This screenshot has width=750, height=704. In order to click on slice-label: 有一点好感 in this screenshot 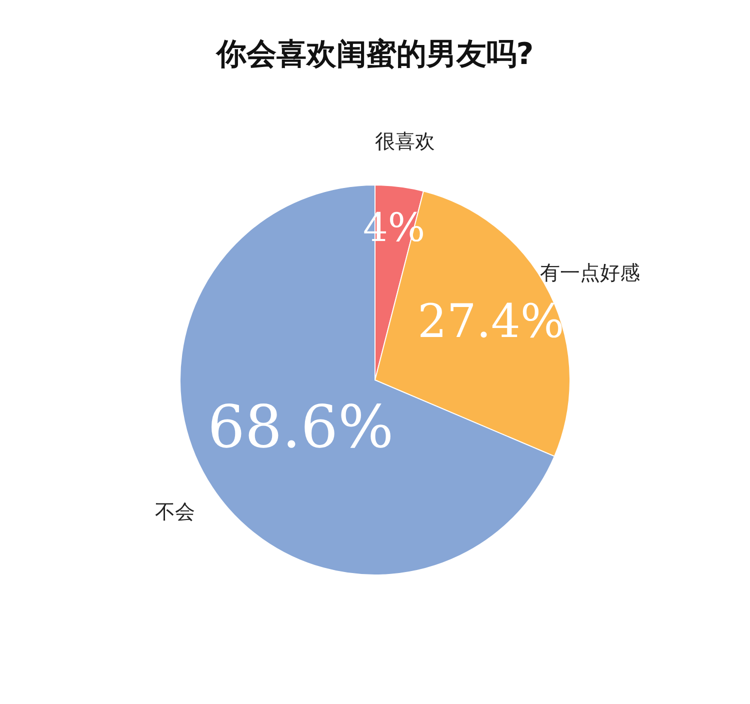, I will do `click(590, 272)`.